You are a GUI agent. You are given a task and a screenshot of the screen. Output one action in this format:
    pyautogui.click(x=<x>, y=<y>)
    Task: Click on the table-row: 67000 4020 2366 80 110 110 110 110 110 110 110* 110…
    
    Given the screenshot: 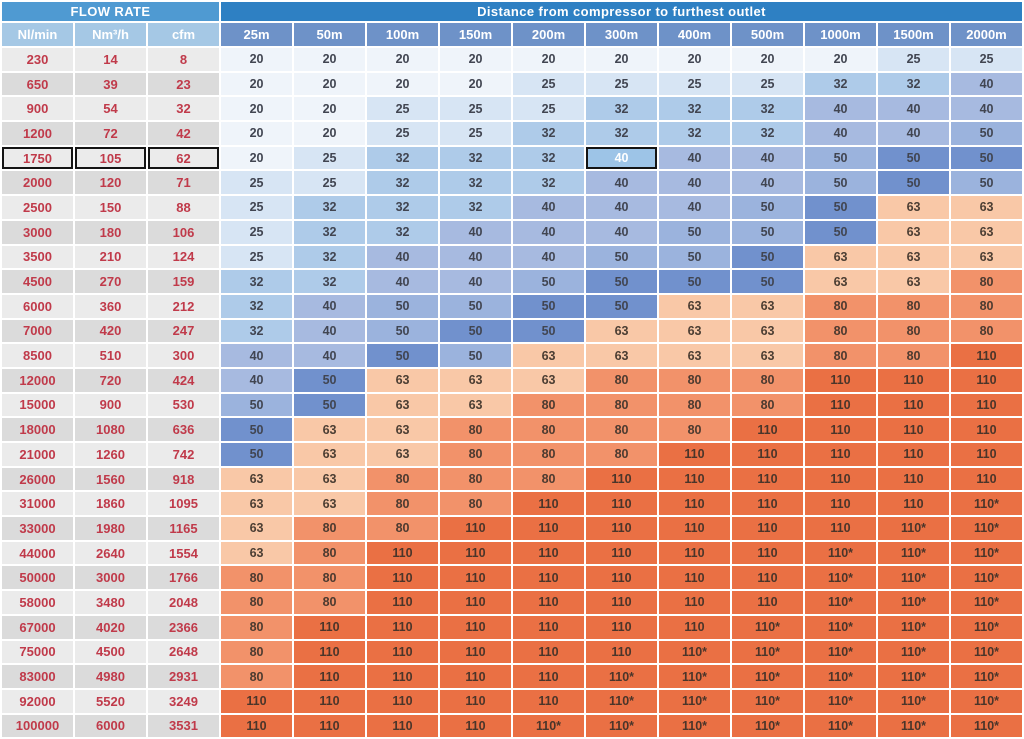 What is the action you would take?
    pyautogui.click(x=512, y=627)
    